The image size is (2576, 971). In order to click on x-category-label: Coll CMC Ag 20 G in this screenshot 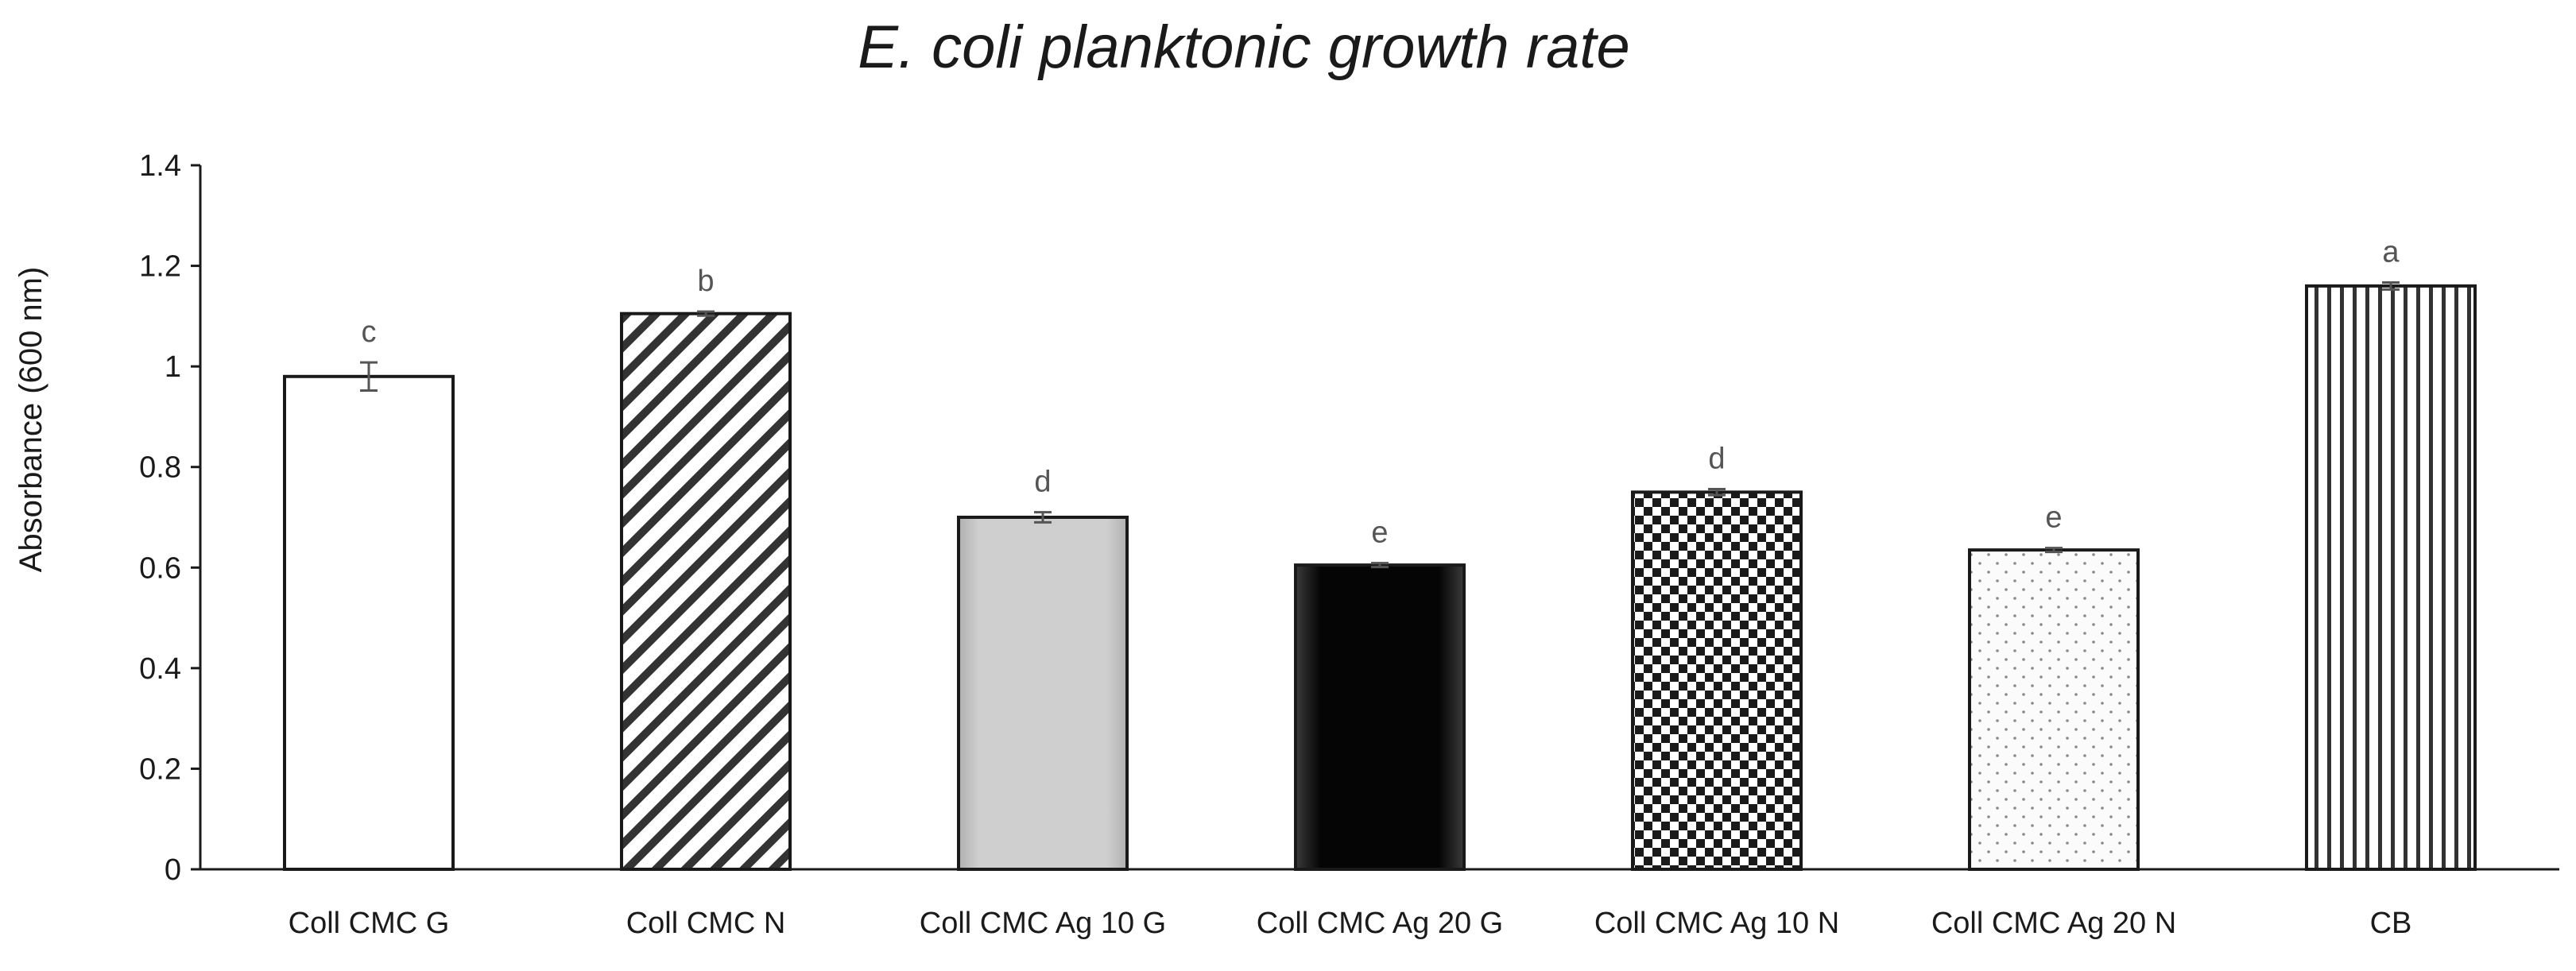, I will do `click(1380, 923)`.